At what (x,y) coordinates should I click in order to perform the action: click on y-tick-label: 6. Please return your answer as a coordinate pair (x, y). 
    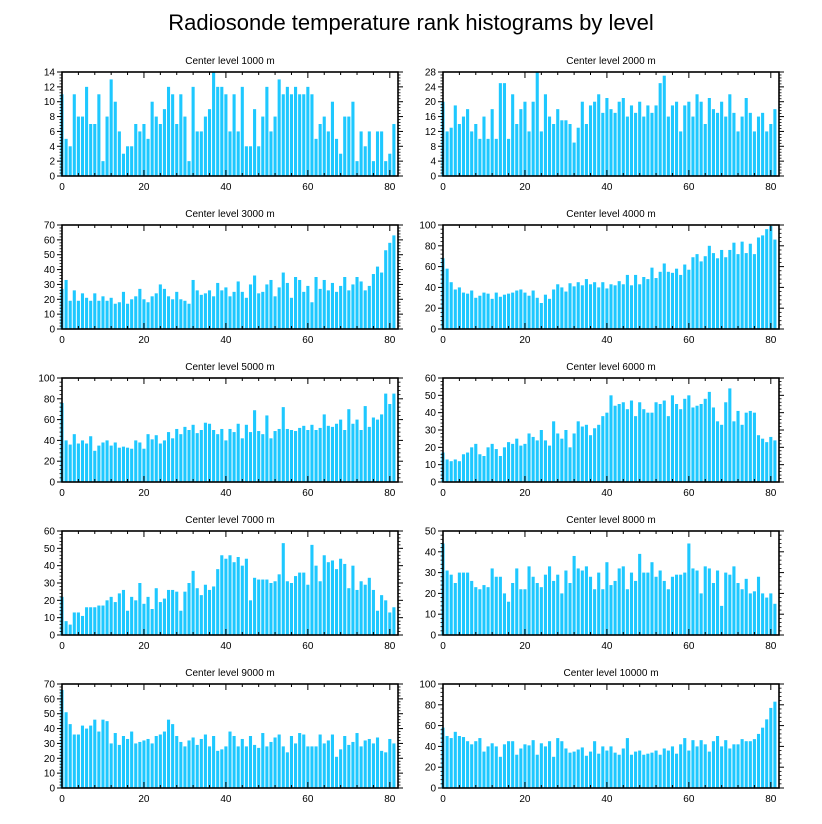
    Looking at the image, I should click on (52, 132).